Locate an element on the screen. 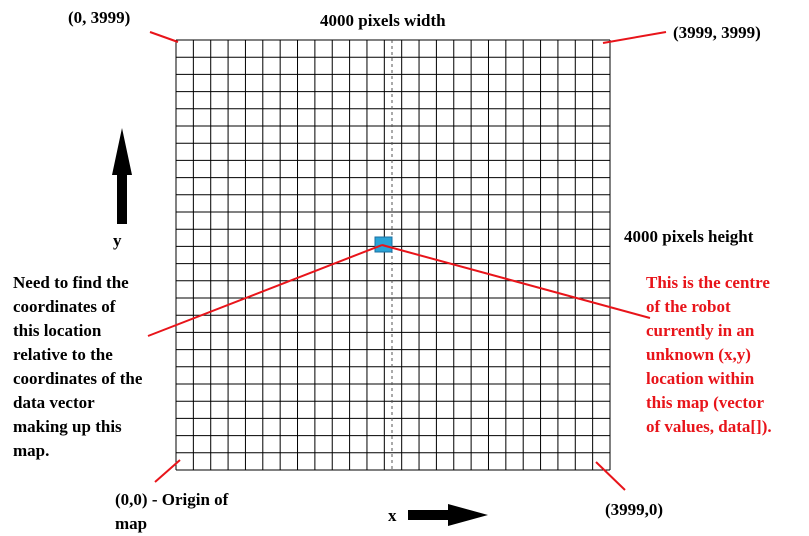 The image size is (809, 536). bottom-right-corner-pointer is located at coordinates (610, 476).